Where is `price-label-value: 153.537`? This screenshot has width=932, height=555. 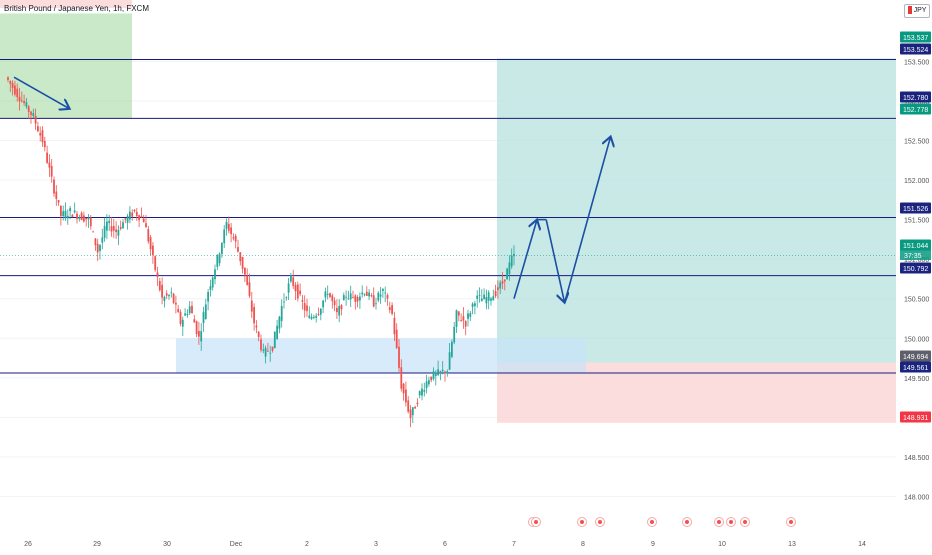
price-label-value: 153.537 is located at coordinates (915, 38).